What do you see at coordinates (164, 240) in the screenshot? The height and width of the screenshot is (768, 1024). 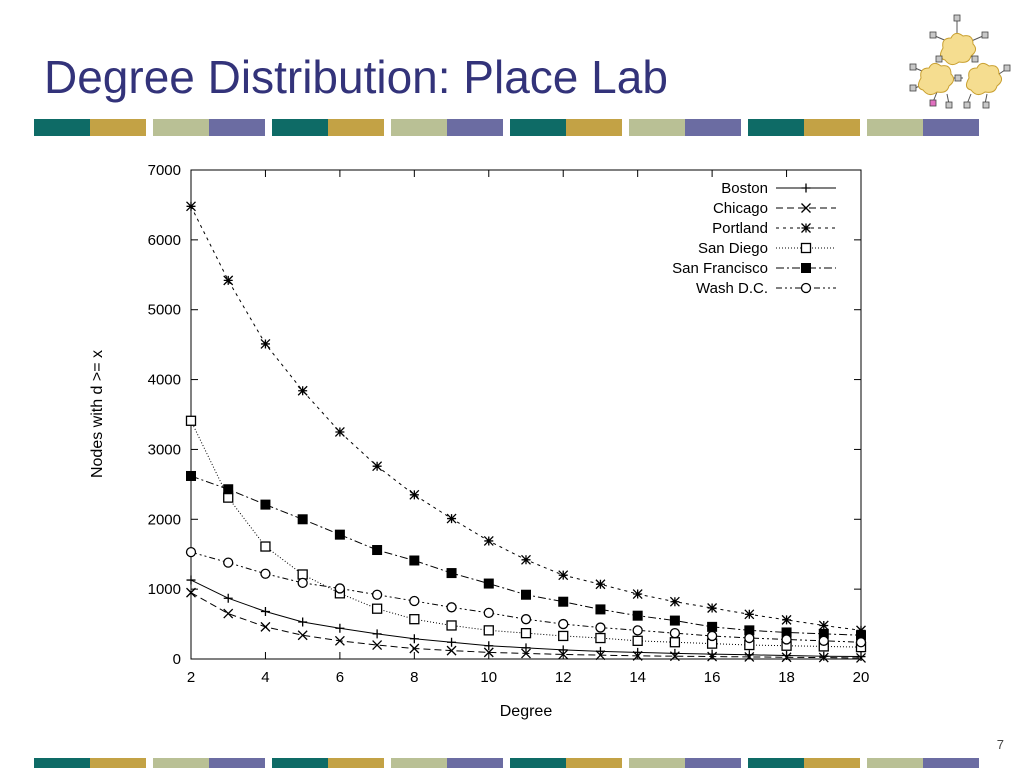 I see `y-tick-label: 6000` at bounding box center [164, 240].